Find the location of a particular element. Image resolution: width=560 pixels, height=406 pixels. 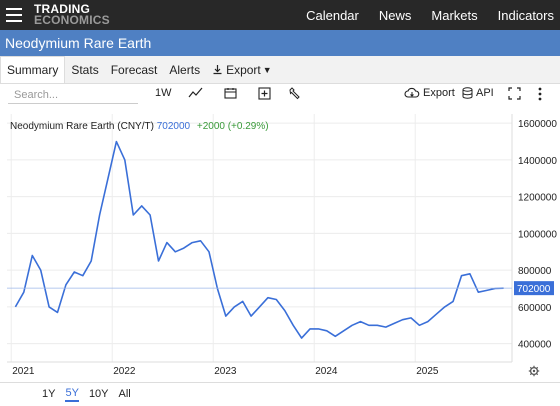

last-value-label: 702000 is located at coordinates (534, 289).